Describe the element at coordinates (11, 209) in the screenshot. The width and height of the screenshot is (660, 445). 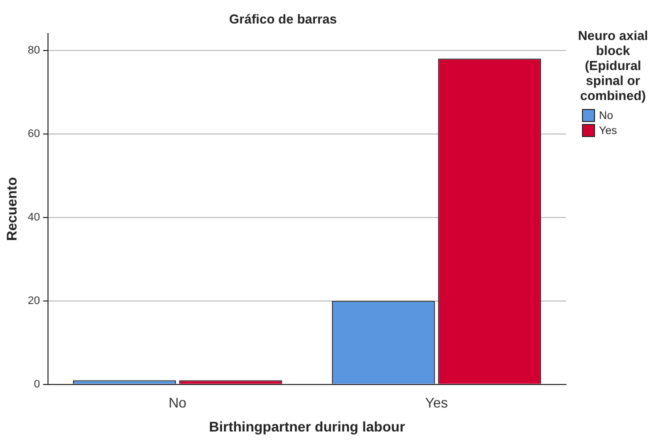
I see `y-axis-title: Recuento` at that location.